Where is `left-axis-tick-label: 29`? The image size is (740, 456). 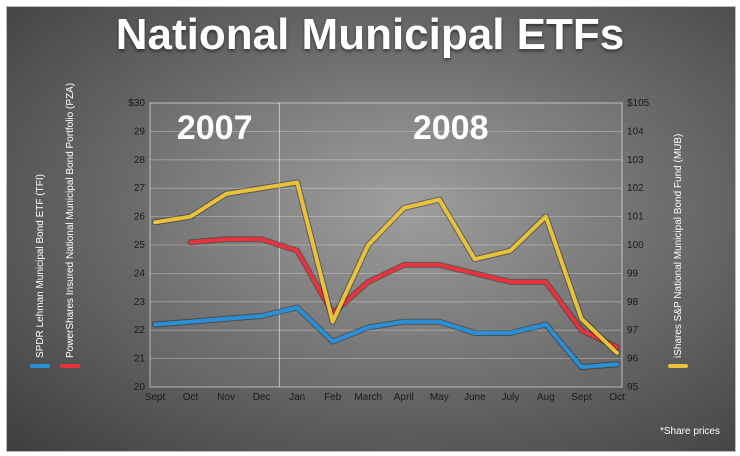
left-axis-tick-label: 29 is located at coordinates (140, 131).